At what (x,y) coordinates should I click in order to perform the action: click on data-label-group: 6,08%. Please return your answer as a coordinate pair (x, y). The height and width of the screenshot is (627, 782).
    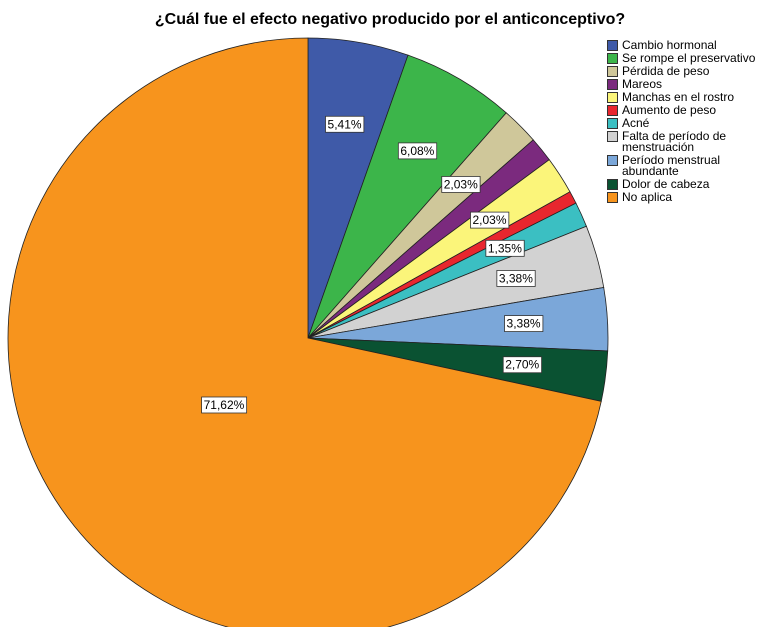
    Looking at the image, I should click on (417, 151).